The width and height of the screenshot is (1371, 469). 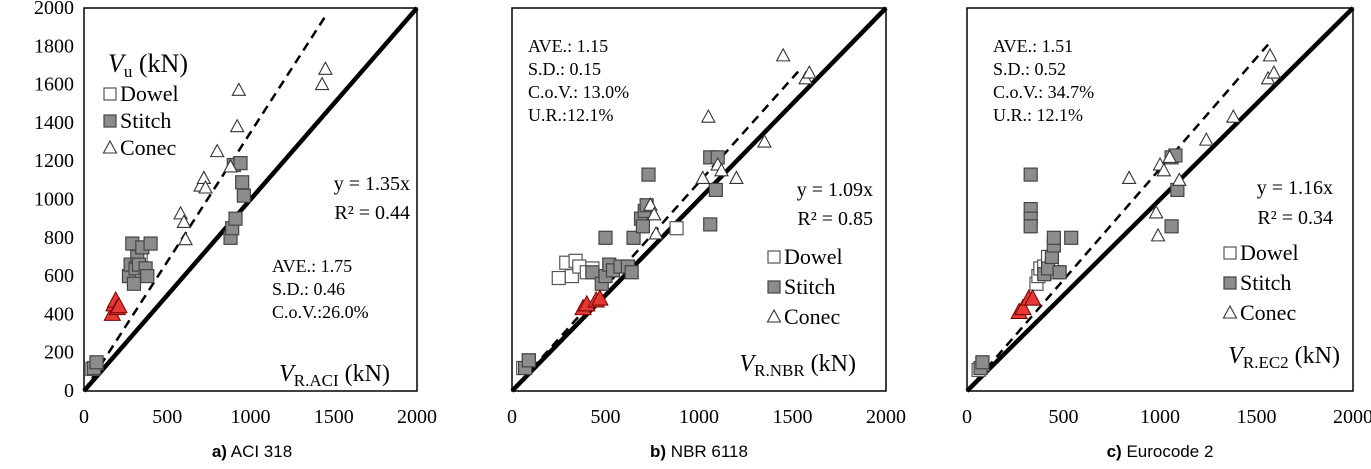 What do you see at coordinates (1168, 451) in the screenshot?
I see `panel-caption-text: Eurocode 2` at bounding box center [1168, 451].